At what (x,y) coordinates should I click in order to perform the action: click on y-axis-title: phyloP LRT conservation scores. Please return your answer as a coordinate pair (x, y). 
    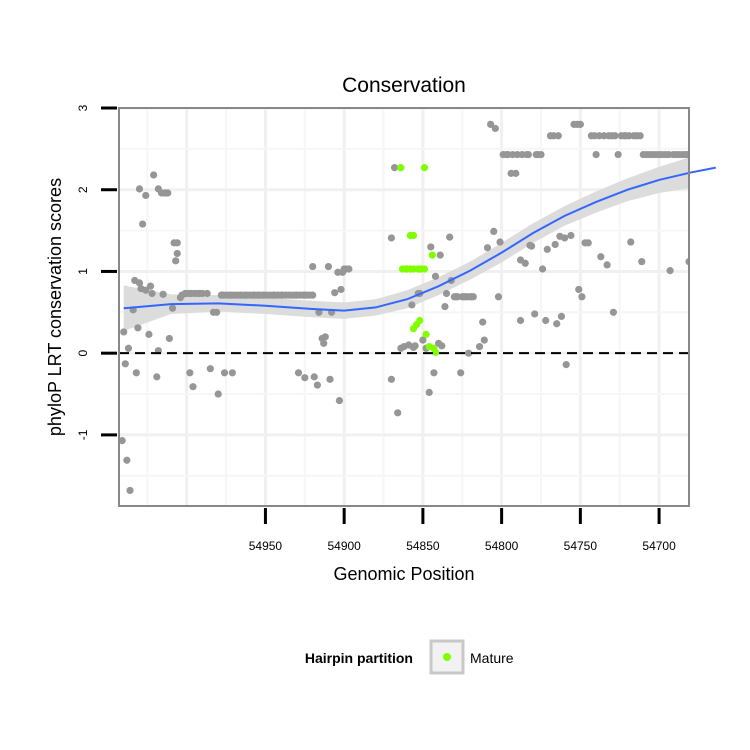
    Looking at the image, I should click on (55, 307).